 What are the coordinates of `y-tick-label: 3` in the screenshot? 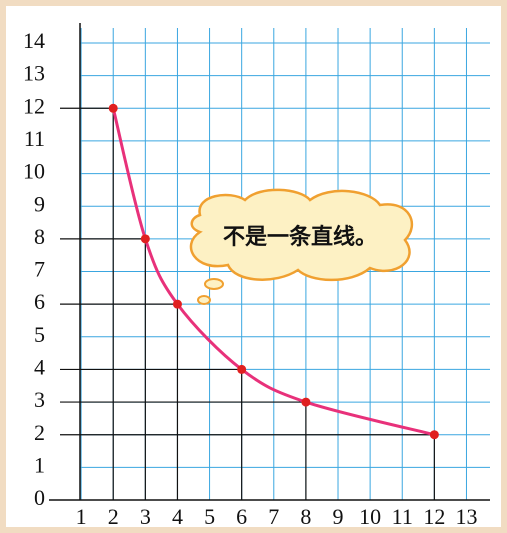 It's located at (39, 399).